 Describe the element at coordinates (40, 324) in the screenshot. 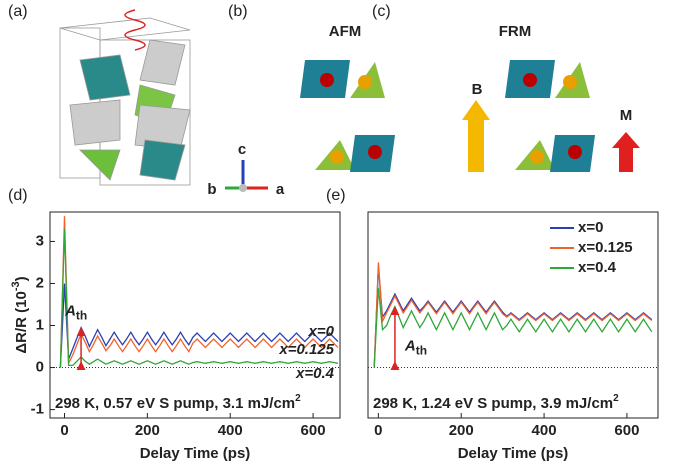

I see `y-tick-label: 1` at that location.